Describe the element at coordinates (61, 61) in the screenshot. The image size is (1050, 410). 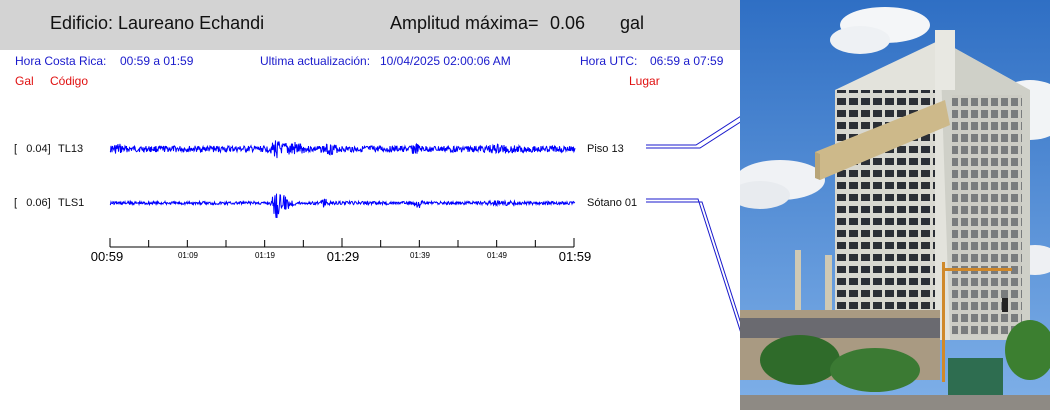
I see `cr-time-label: Hora Costa Rica:` at that location.